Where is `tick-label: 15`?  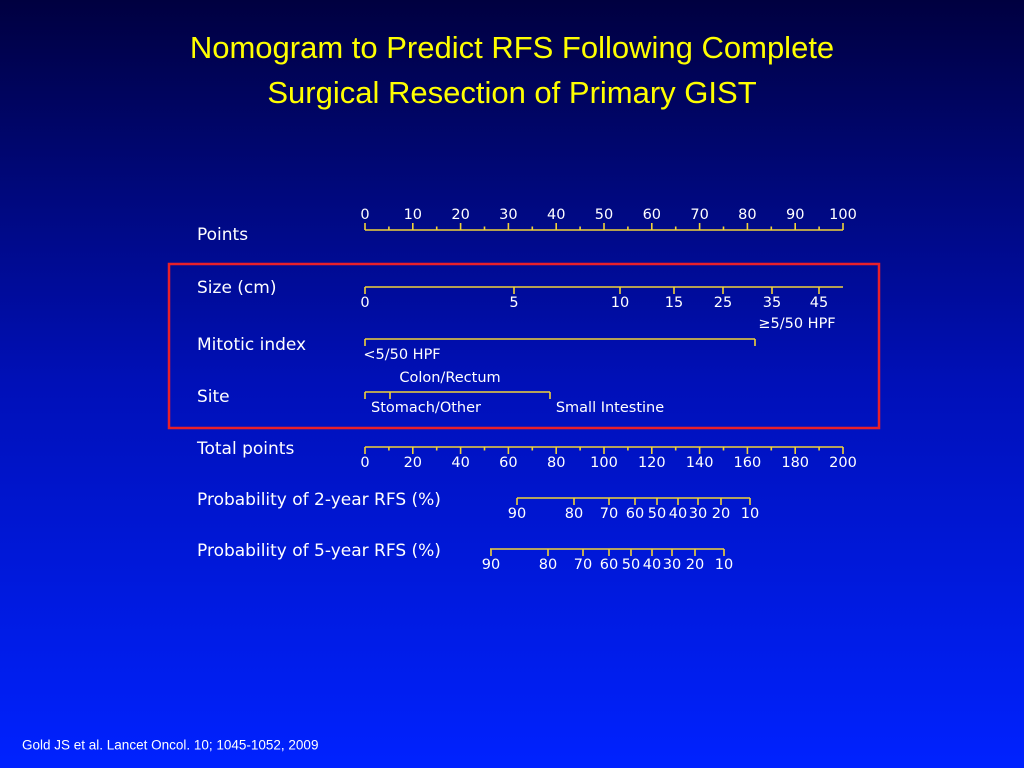
tick-label: 15 is located at coordinates (674, 303).